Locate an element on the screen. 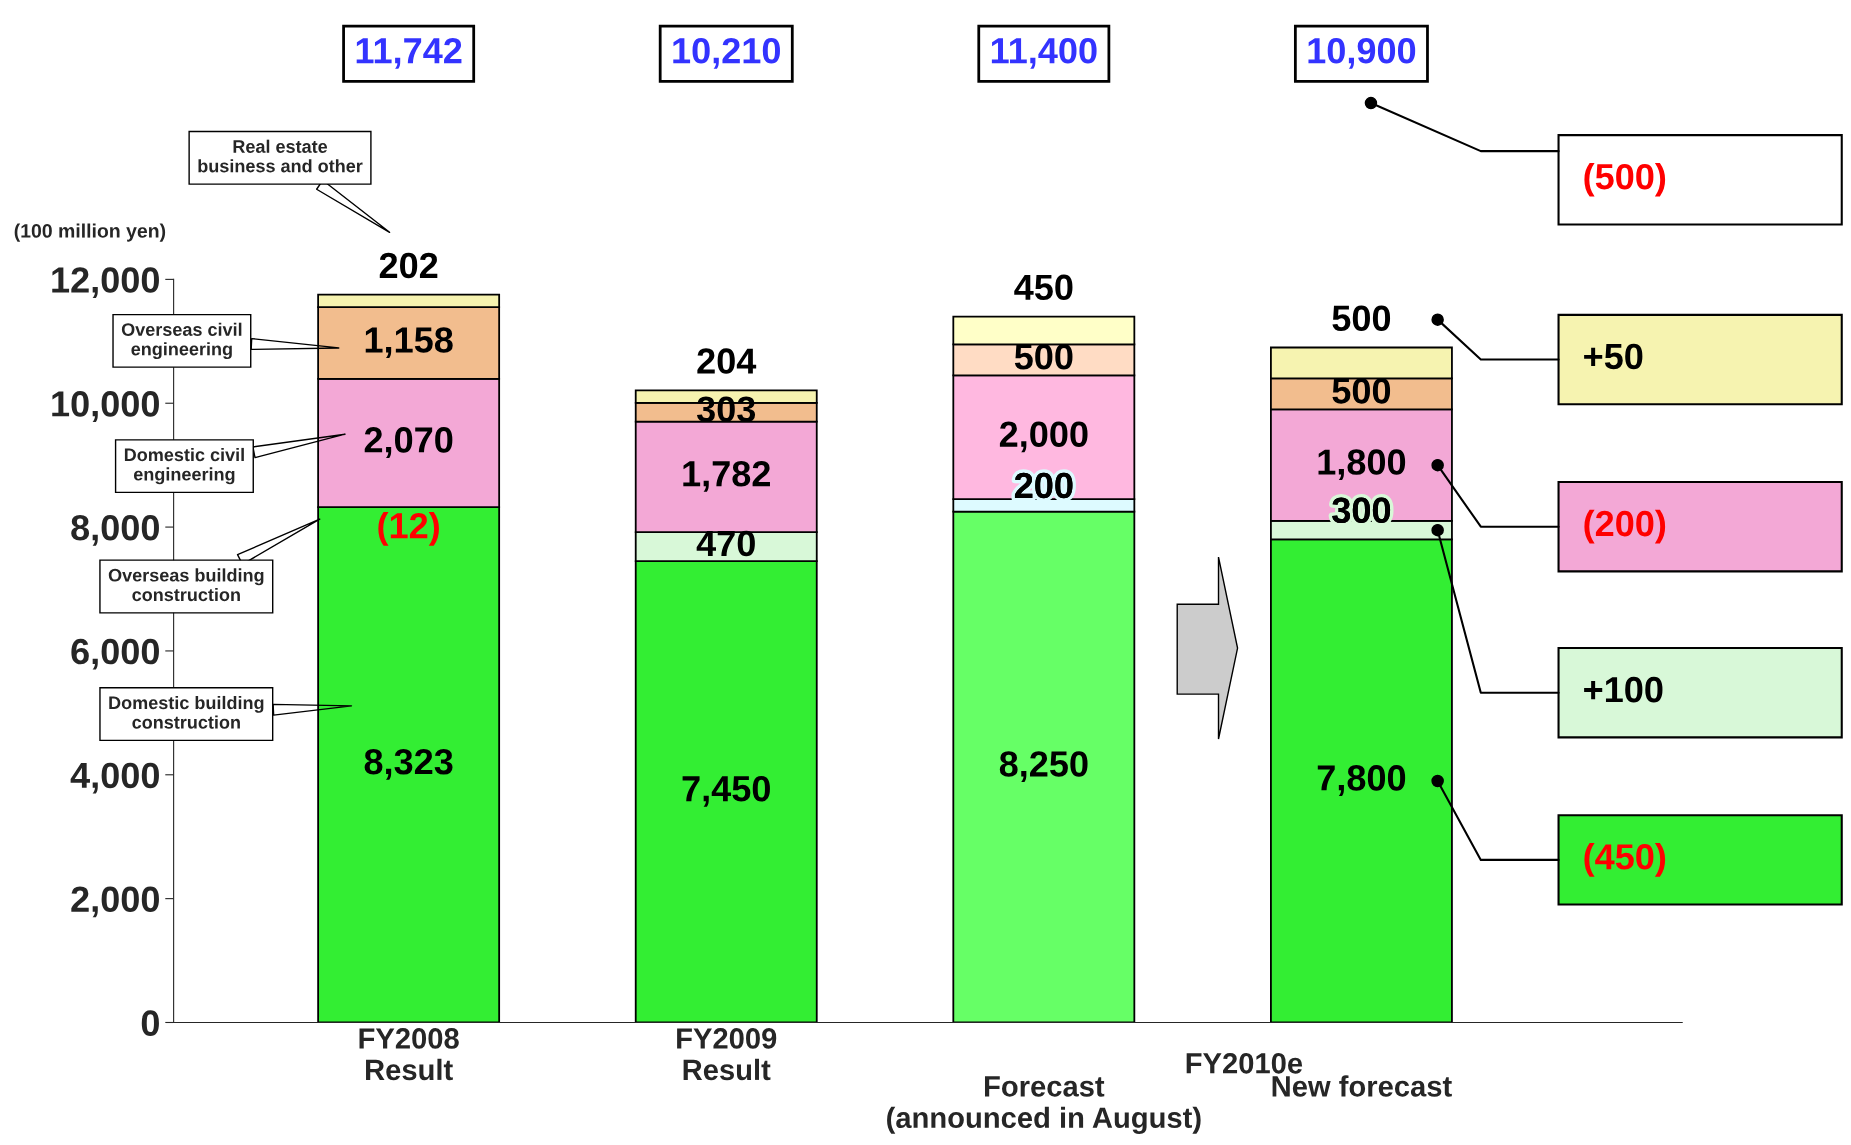  annotation: (12) is located at coordinates (408, 529).